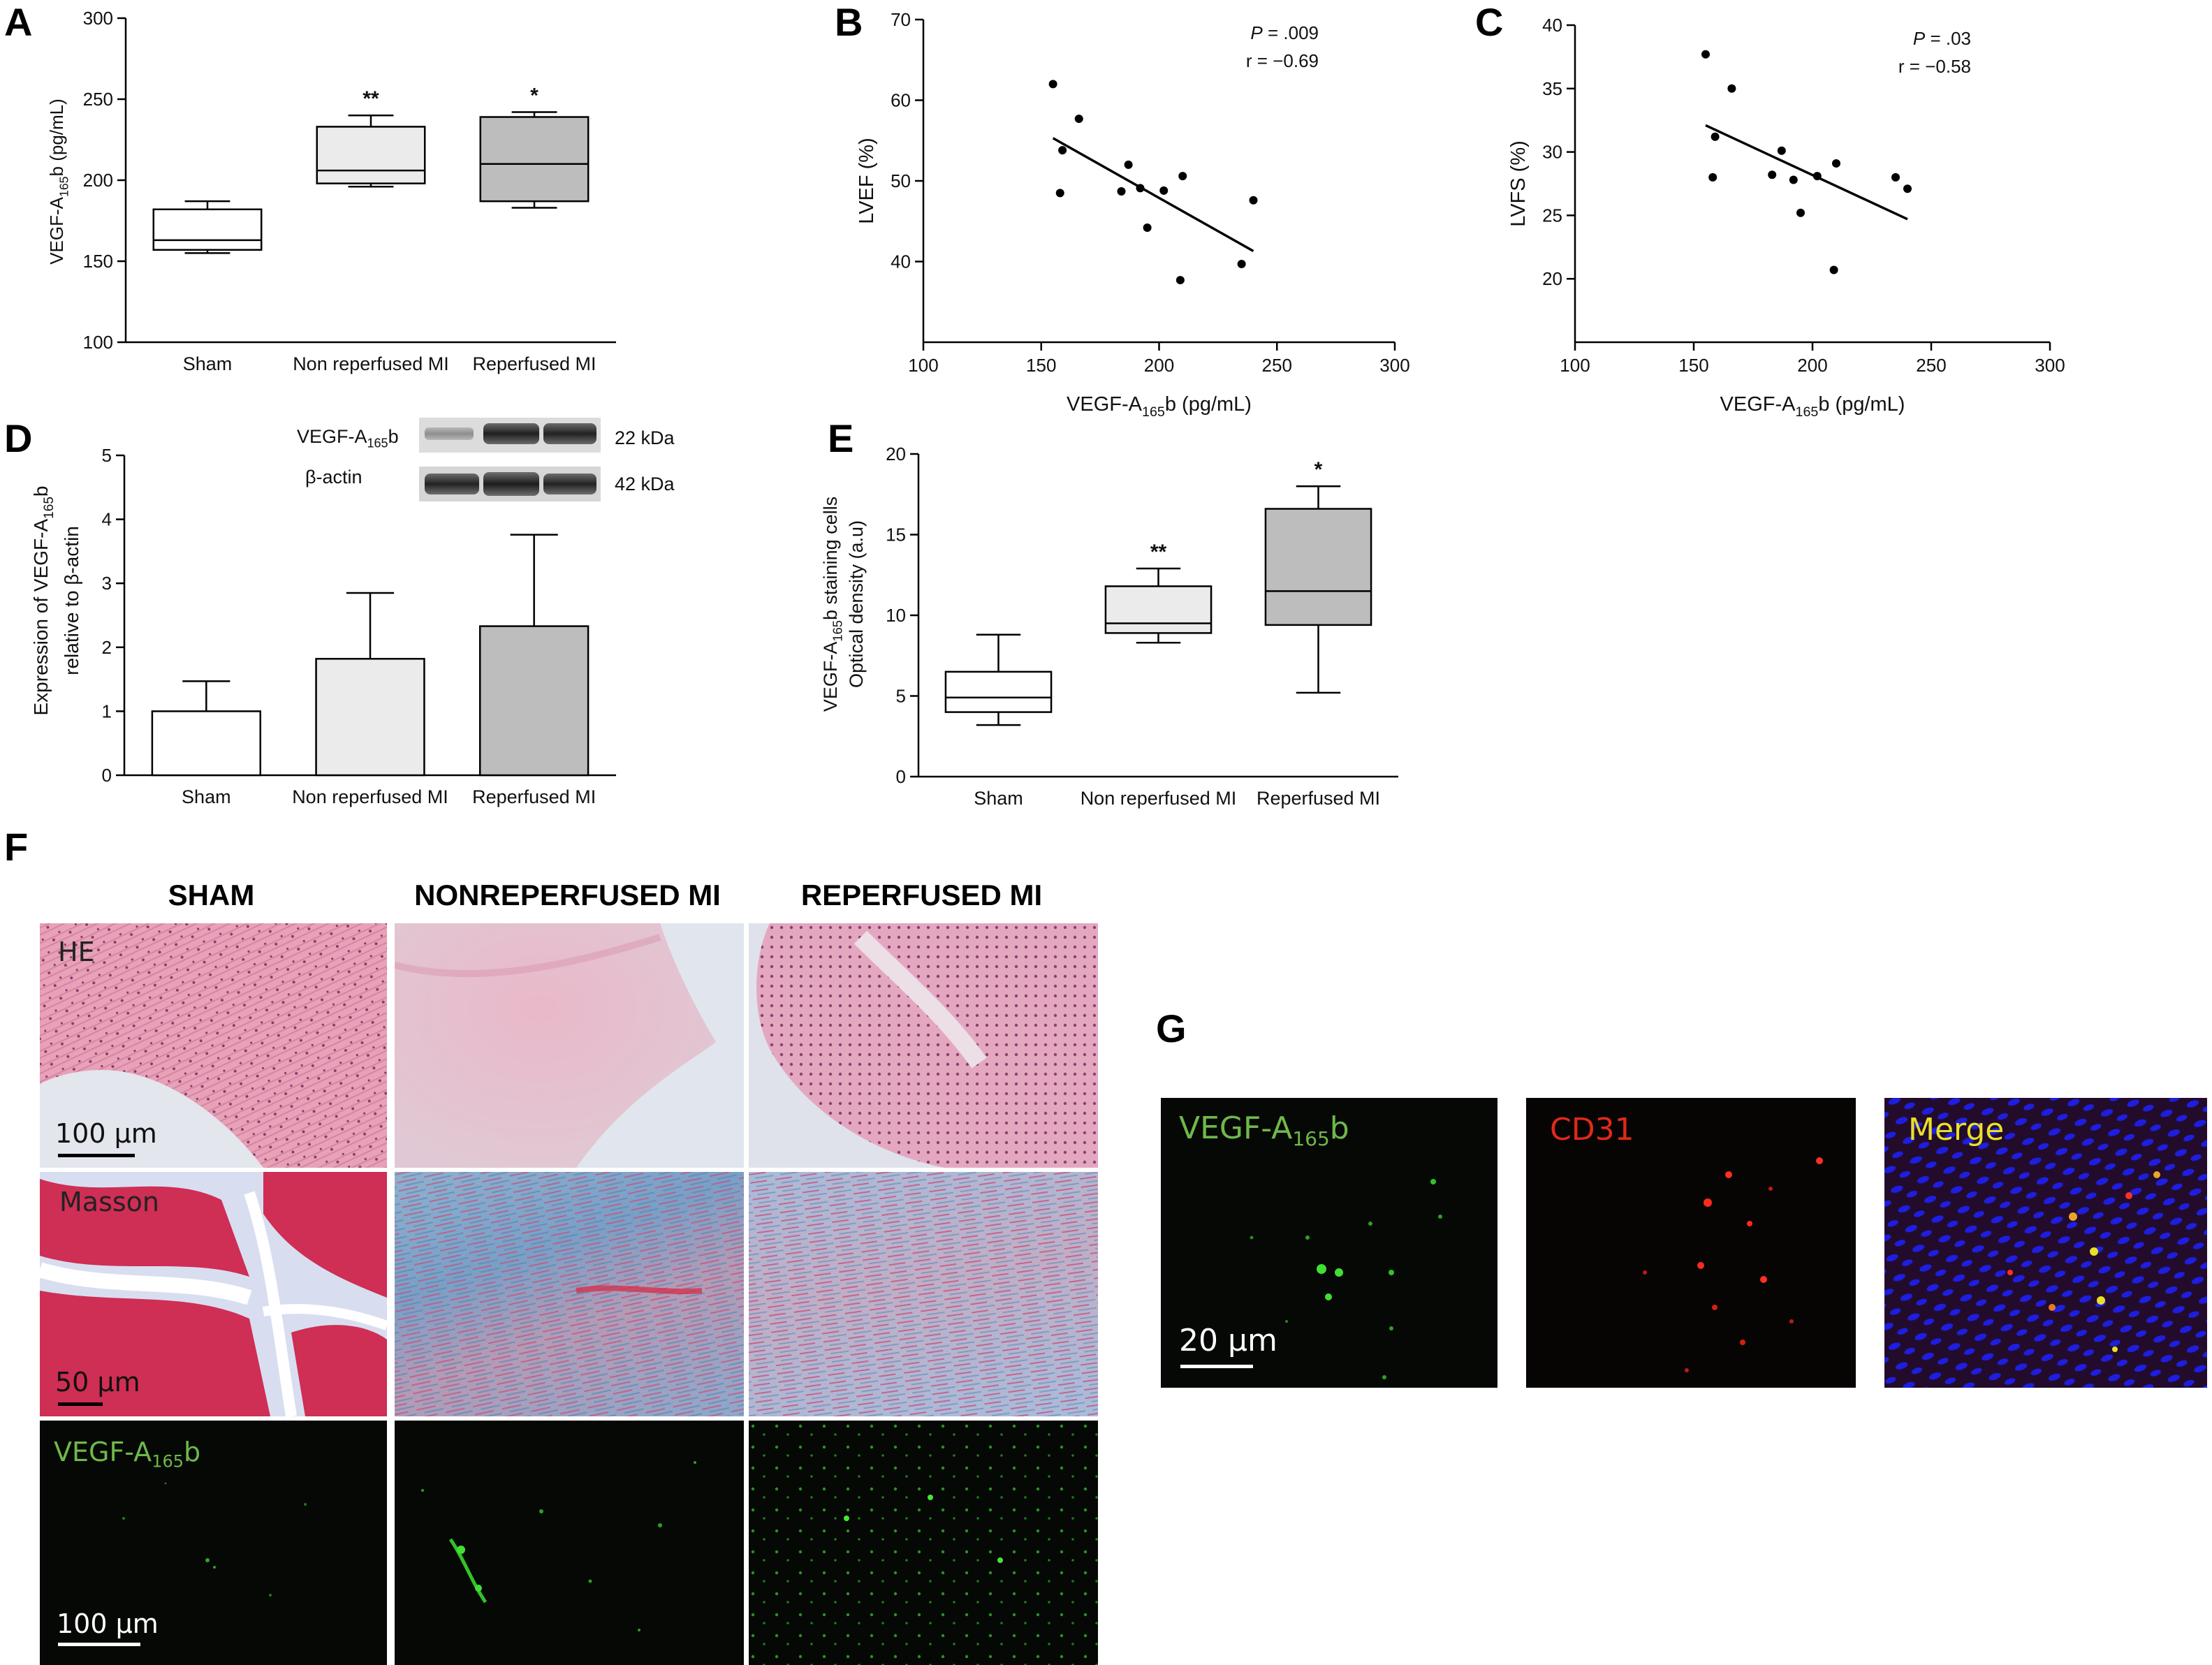 Image resolution: width=2212 pixels, height=1665 pixels. I want to click on blot-row2-size: 42 kDa, so click(645, 484).